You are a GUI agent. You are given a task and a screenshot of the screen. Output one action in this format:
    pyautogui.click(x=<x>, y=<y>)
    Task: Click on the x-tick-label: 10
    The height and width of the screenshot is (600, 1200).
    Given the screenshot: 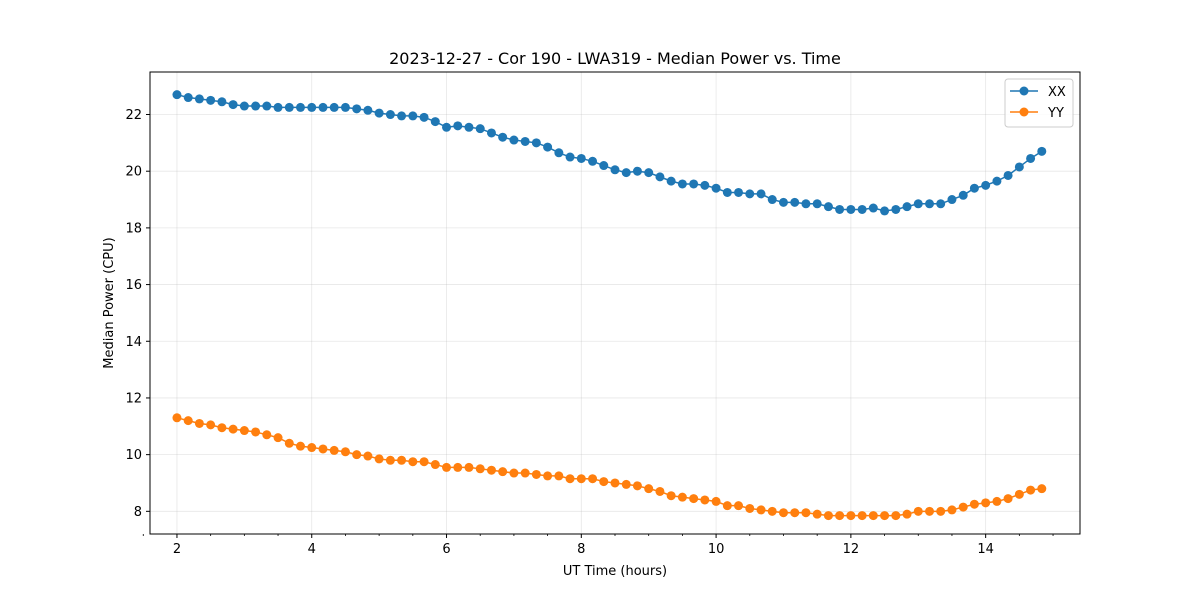 What is the action you would take?
    pyautogui.click(x=716, y=549)
    